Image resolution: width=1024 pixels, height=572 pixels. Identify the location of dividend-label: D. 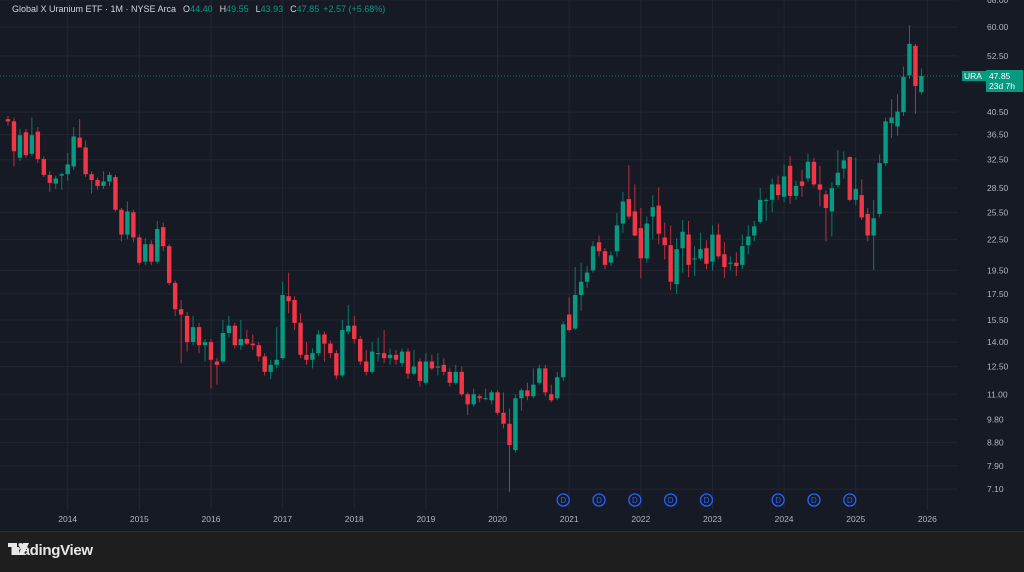
(850, 500).